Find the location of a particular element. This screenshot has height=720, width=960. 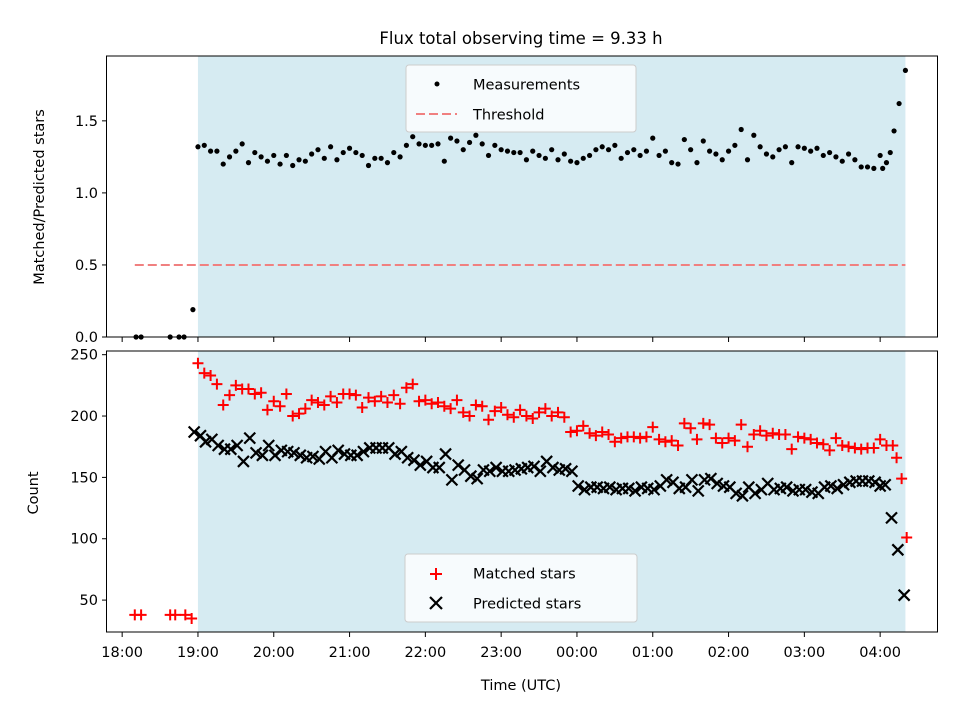

matched-legend-label: Matched stars is located at coordinates (524, 575).